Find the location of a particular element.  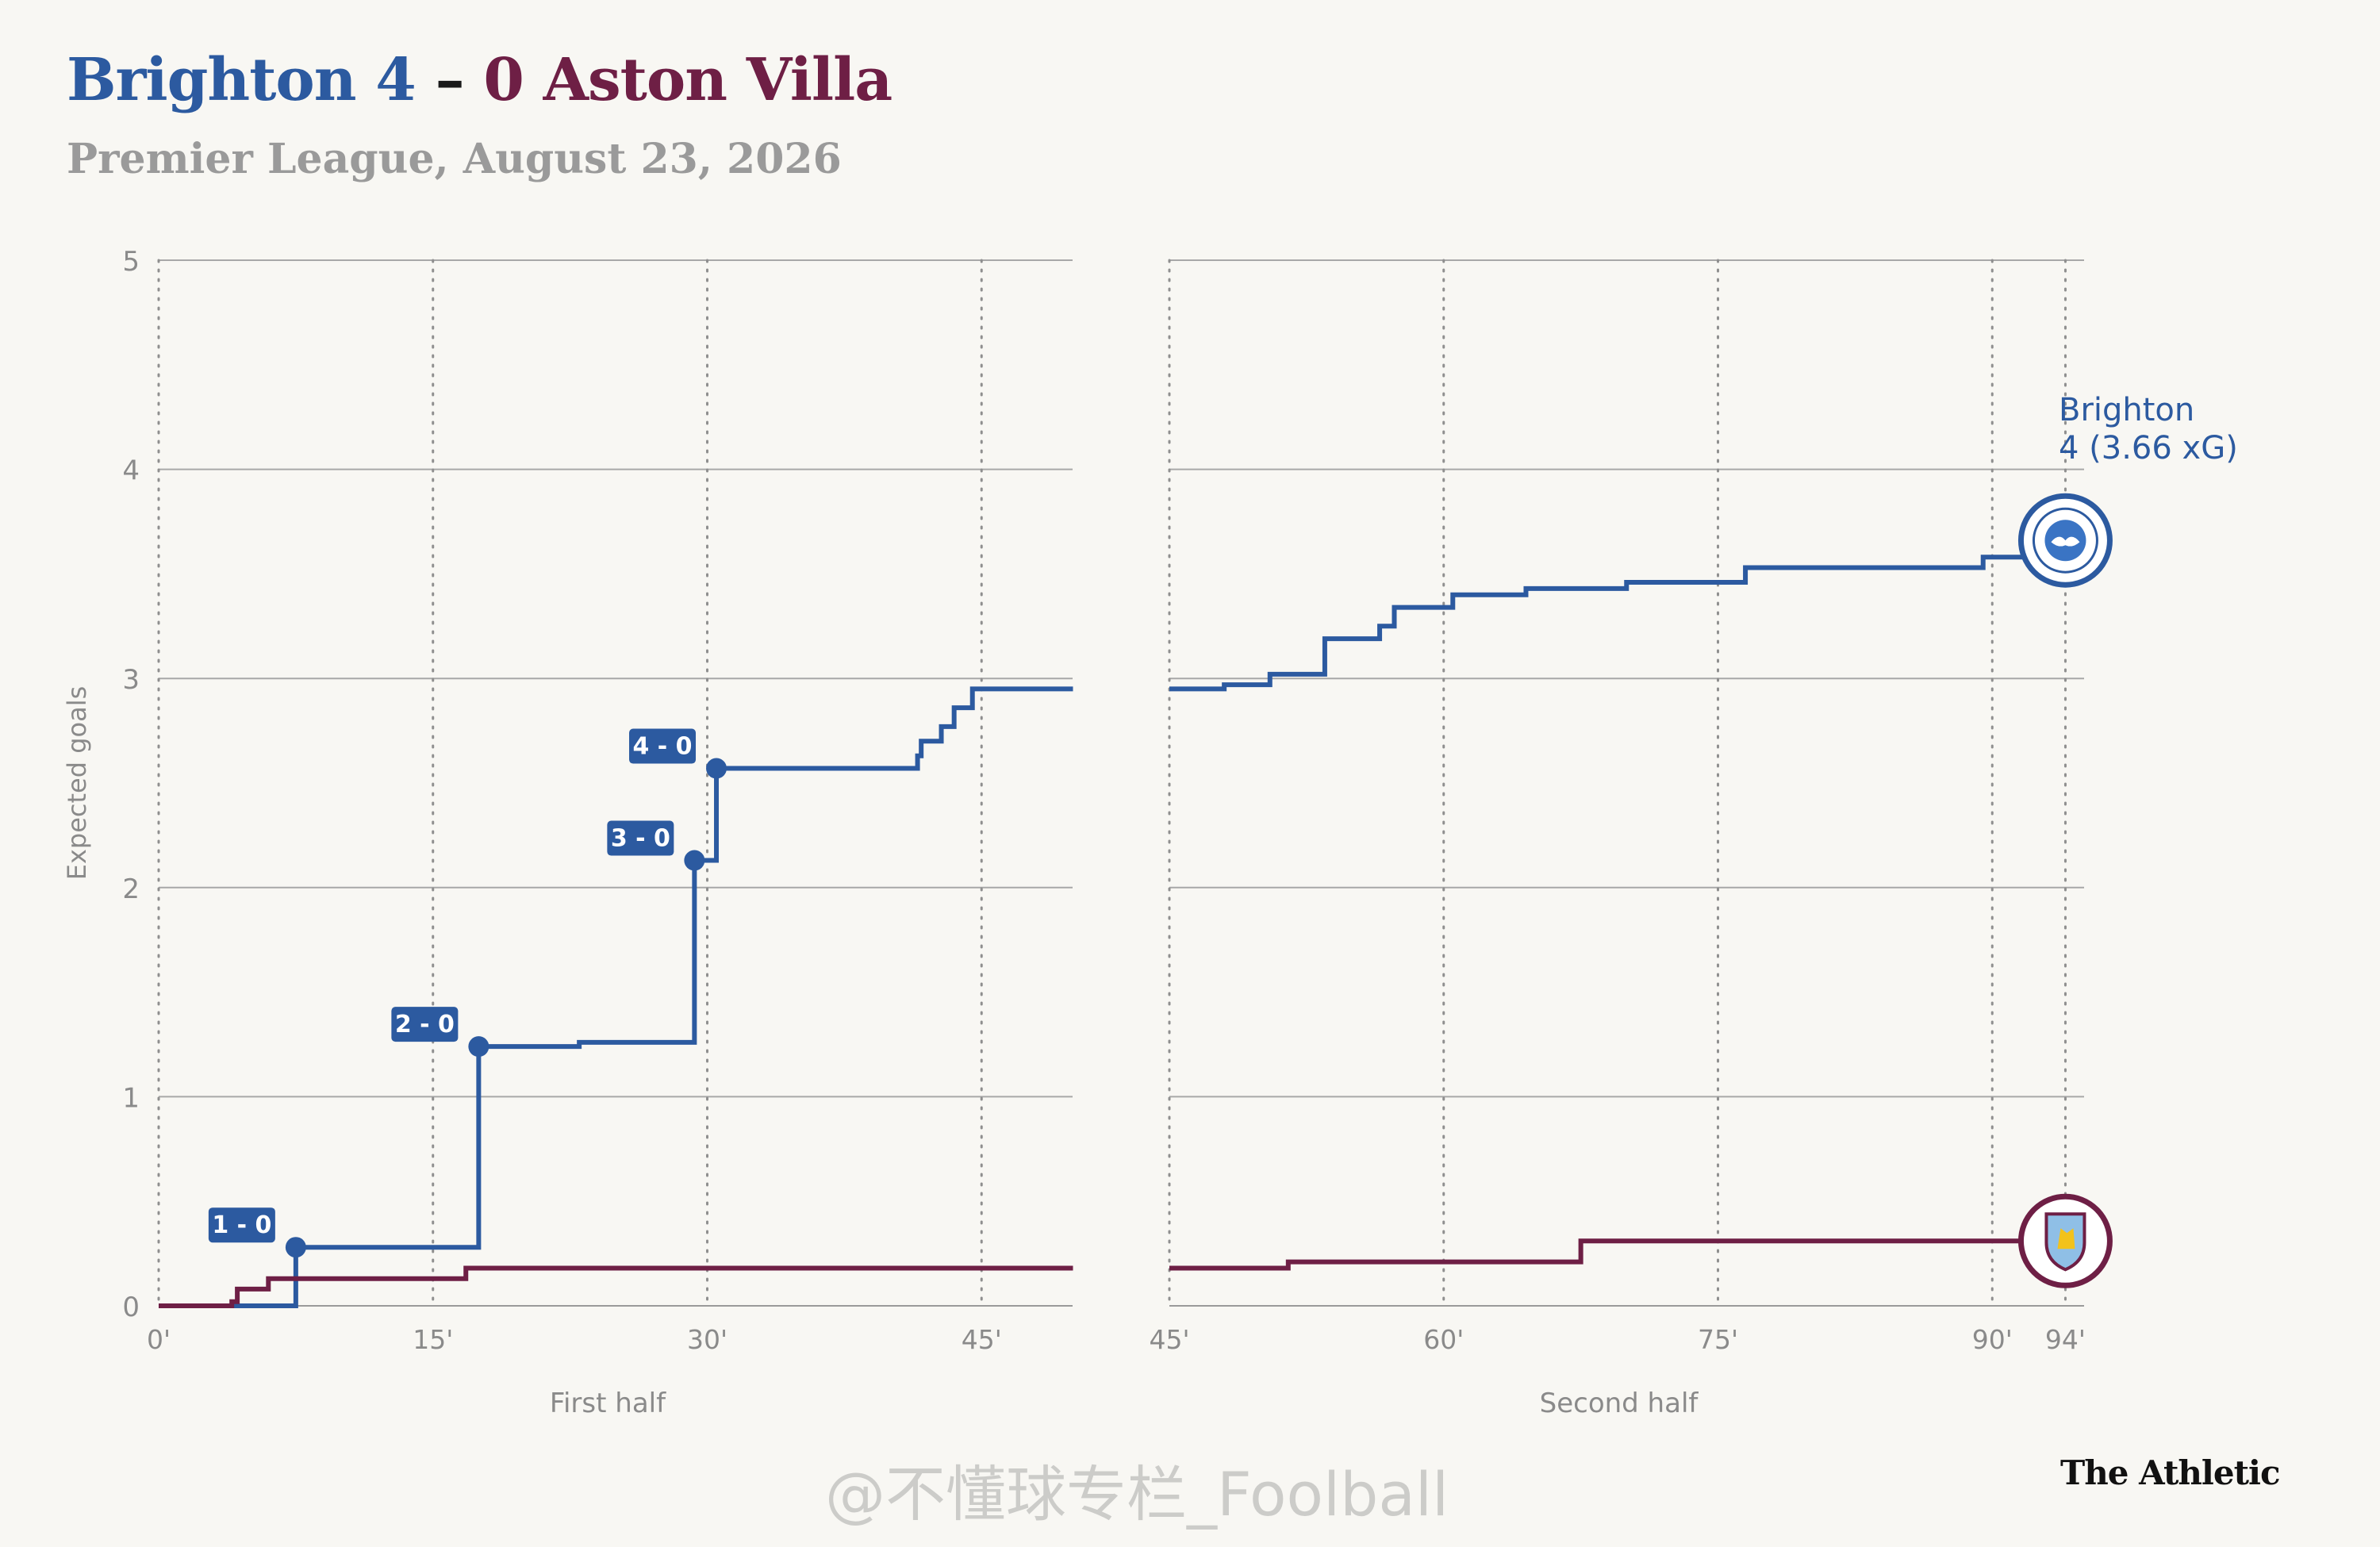

home-team-name: Brighton is located at coordinates (212, 80).